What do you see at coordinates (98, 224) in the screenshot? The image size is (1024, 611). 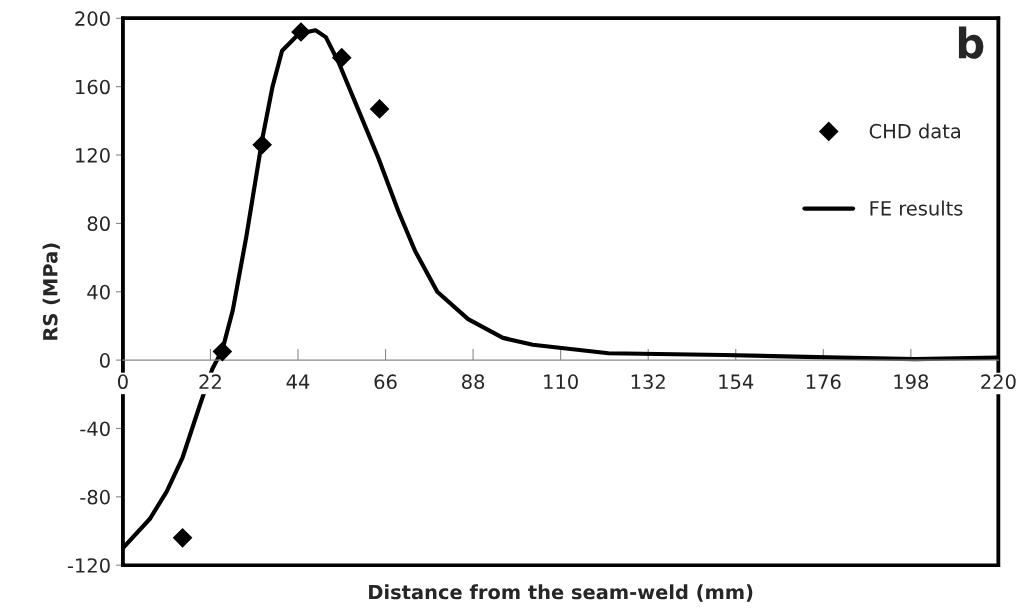 I see `y-tick-label: 80` at bounding box center [98, 224].